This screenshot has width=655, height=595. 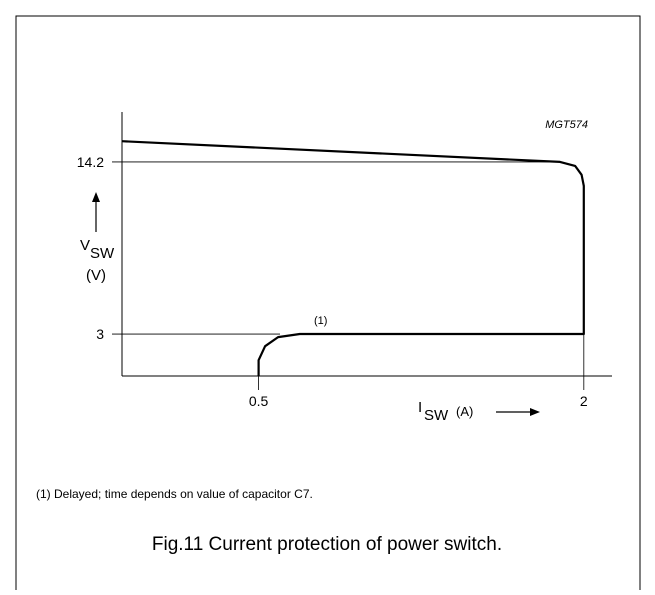 I want to click on x-arrow-head, so click(x=535, y=412).